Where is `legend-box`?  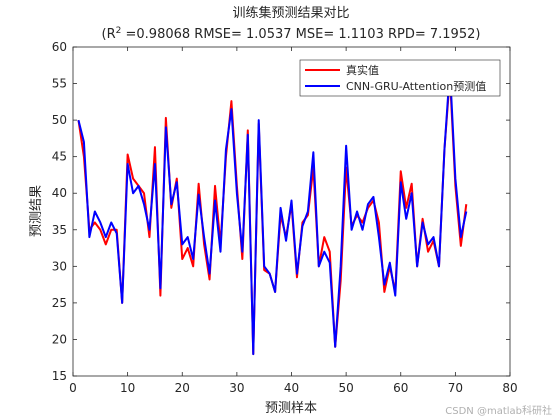
legend-box is located at coordinates (400, 78).